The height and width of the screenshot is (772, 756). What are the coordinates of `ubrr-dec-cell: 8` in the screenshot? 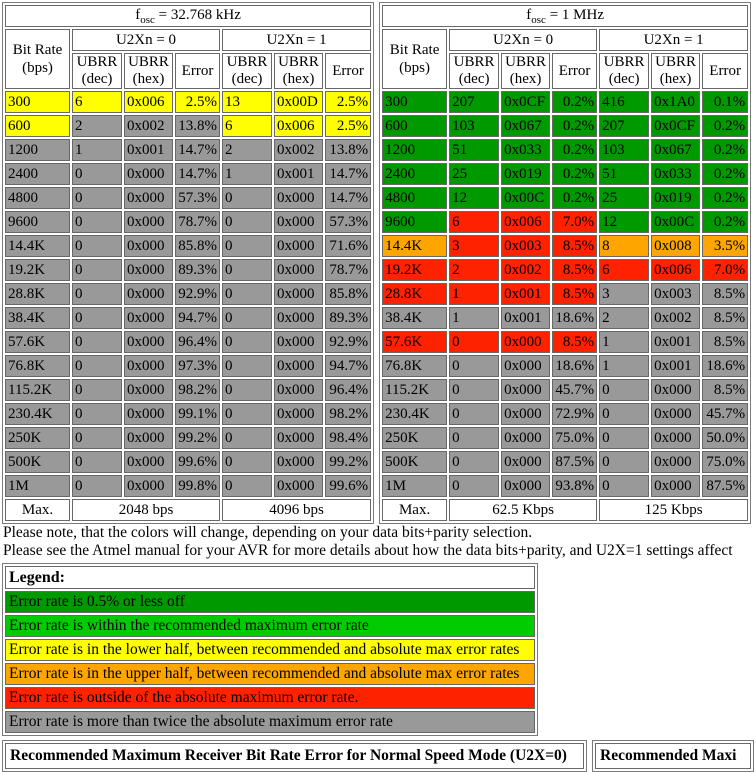 It's located at (624, 246).